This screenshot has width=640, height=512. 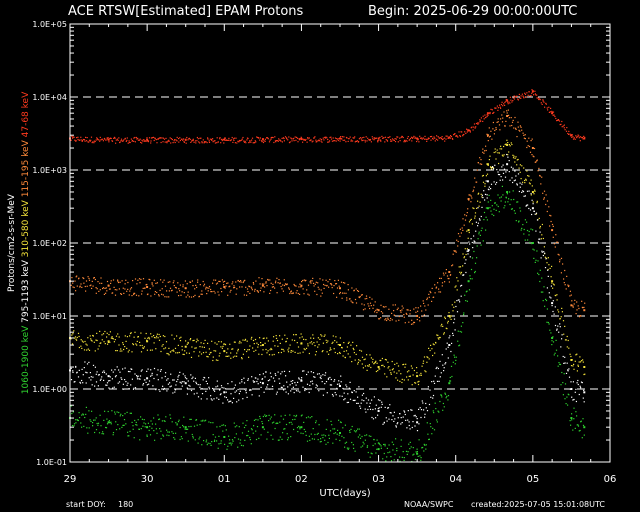 I want to click on legend-entry: 1060-1900 keV, so click(x=26, y=359).